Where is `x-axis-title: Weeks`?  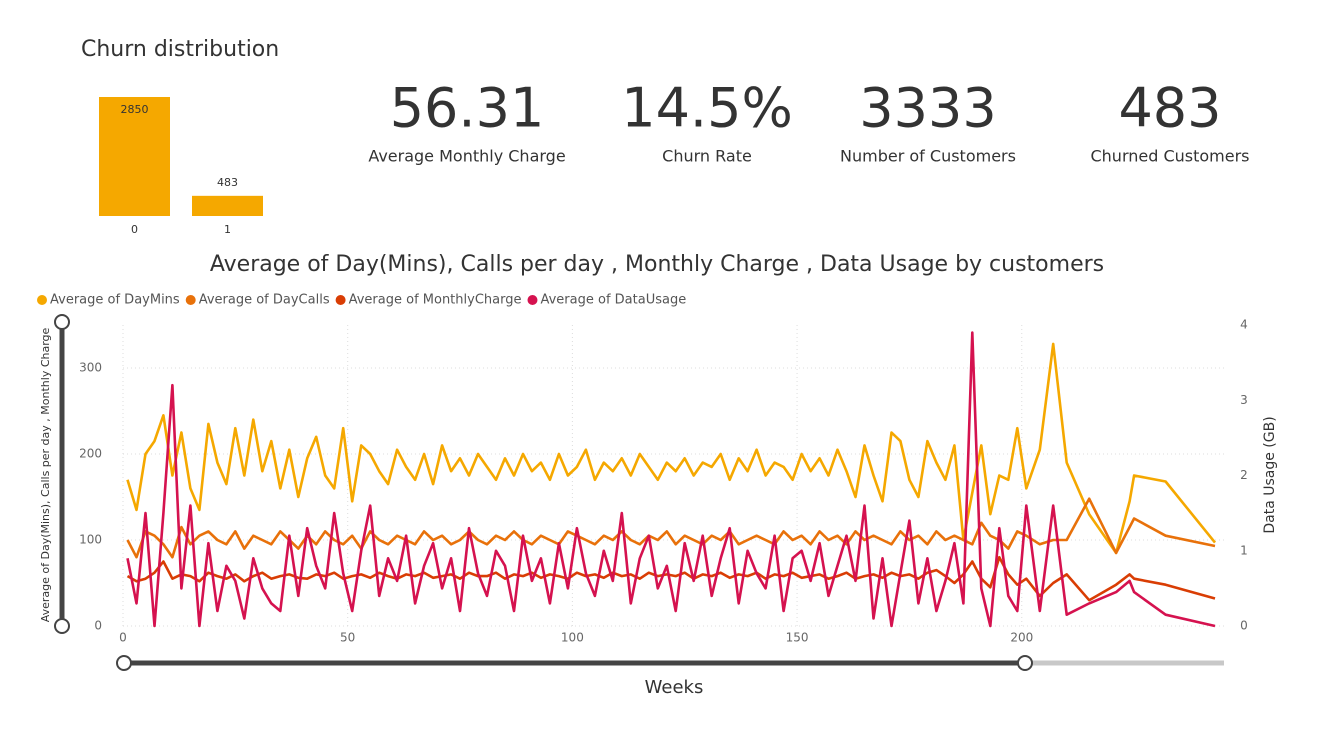
x-axis-title: Weeks is located at coordinates (674, 687).